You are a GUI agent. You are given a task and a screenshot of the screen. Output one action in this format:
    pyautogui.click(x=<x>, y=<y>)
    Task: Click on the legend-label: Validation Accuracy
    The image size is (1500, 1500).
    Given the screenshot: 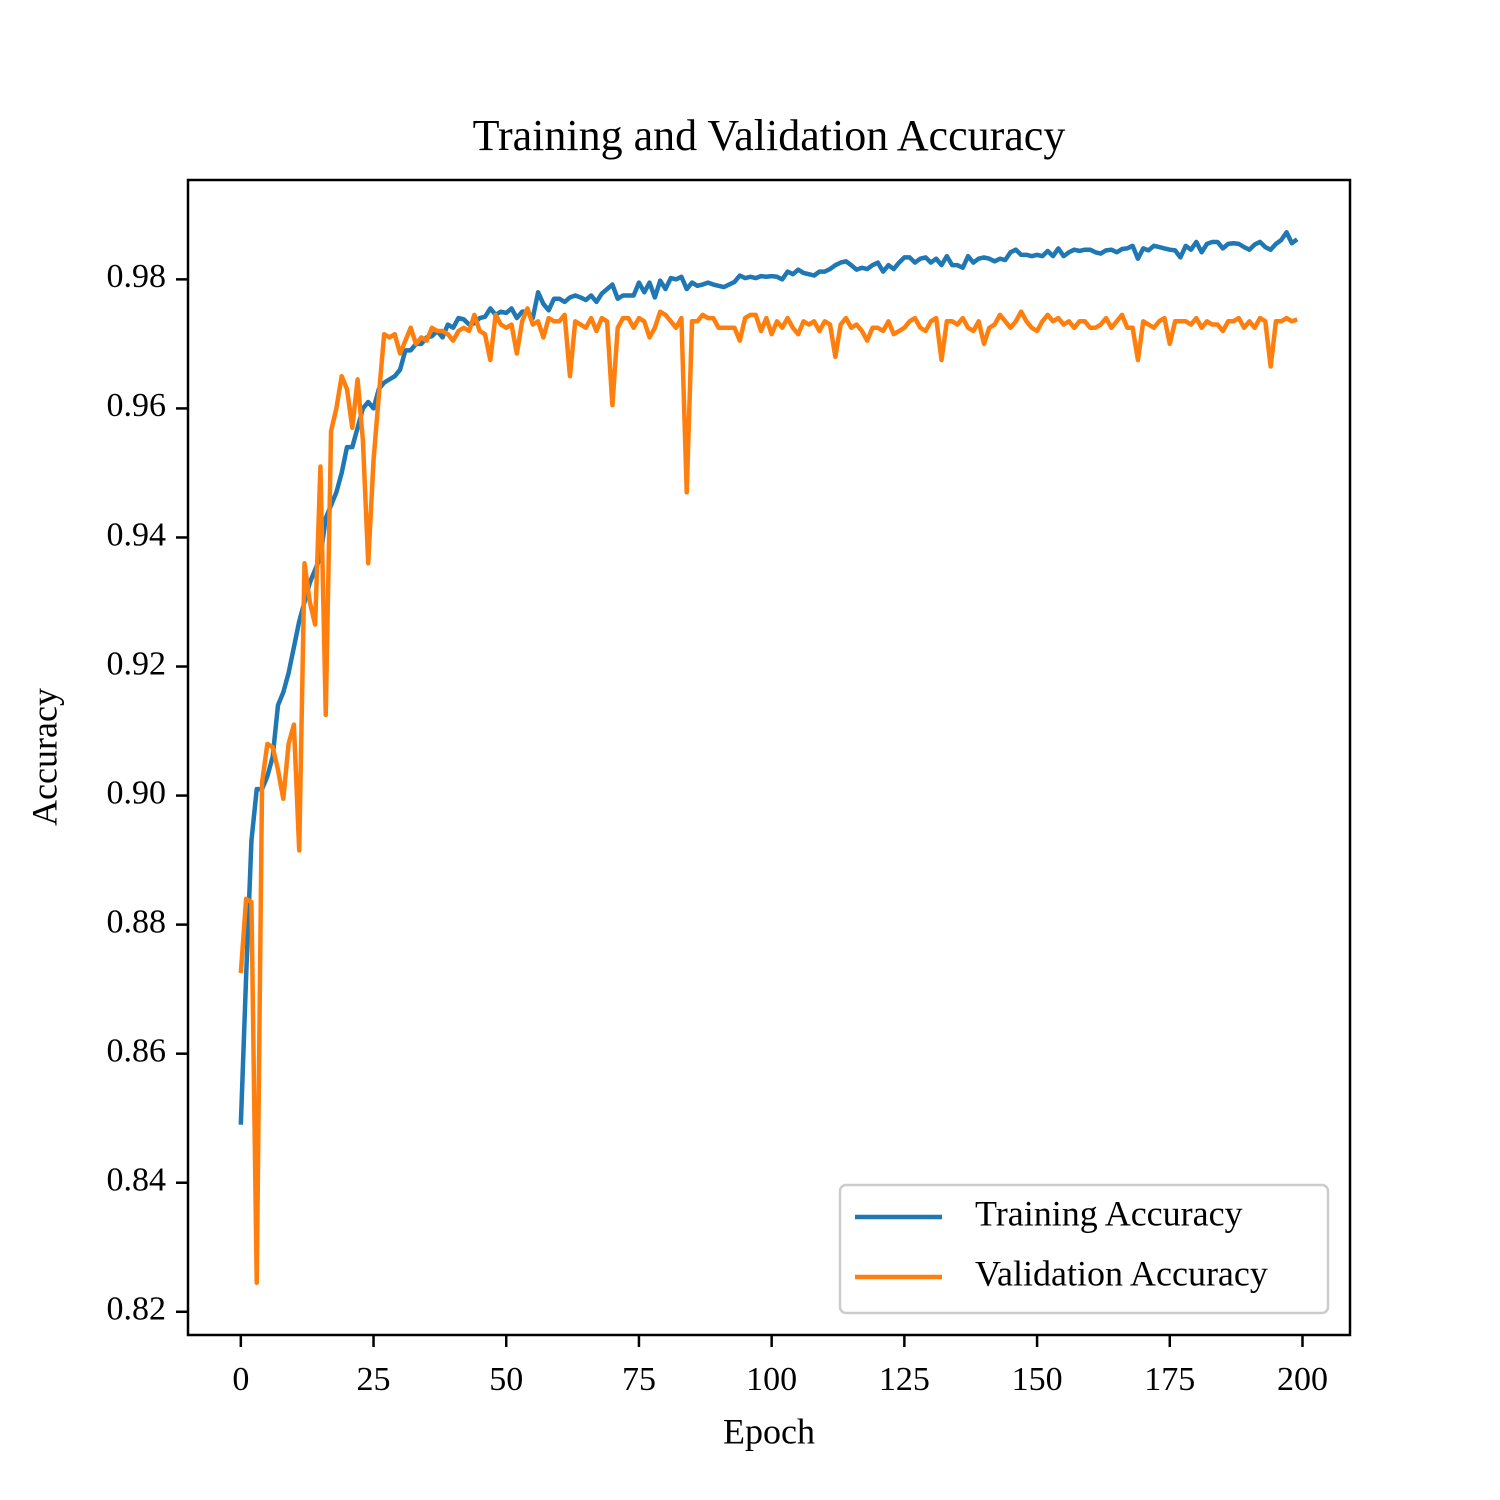 What is the action you would take?
    pyautogui.click(x=1121, y=1273)
    